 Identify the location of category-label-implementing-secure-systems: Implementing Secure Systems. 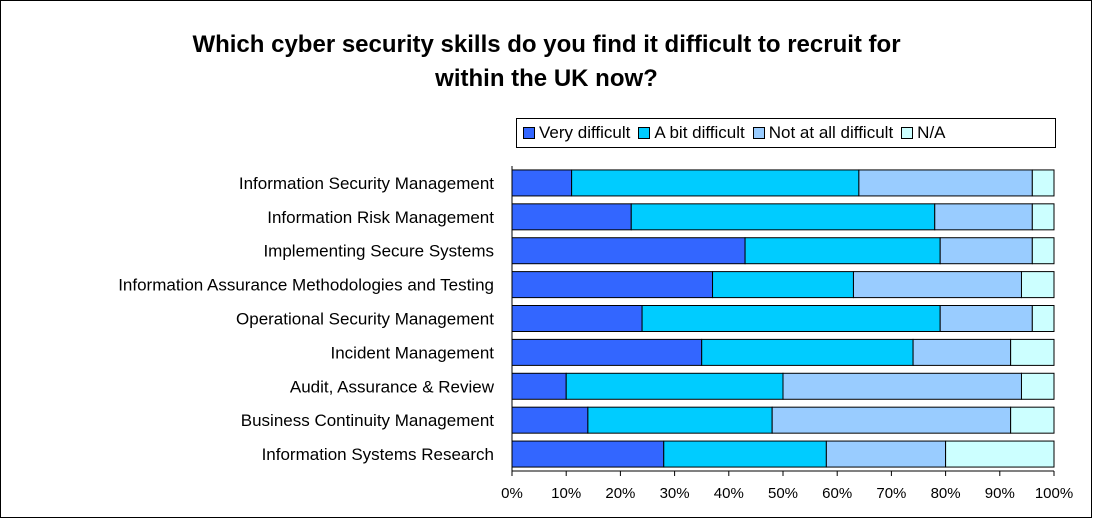
(378, 251).